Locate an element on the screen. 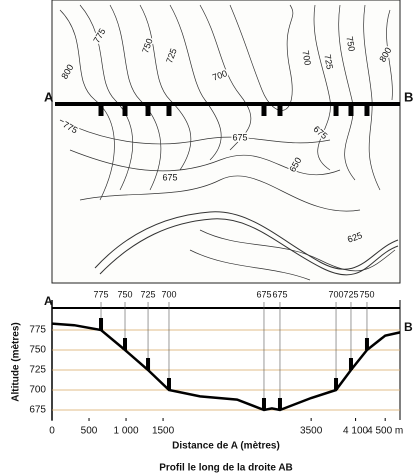  x-tick-label: 4 100 is located at coordinates (355, 431).